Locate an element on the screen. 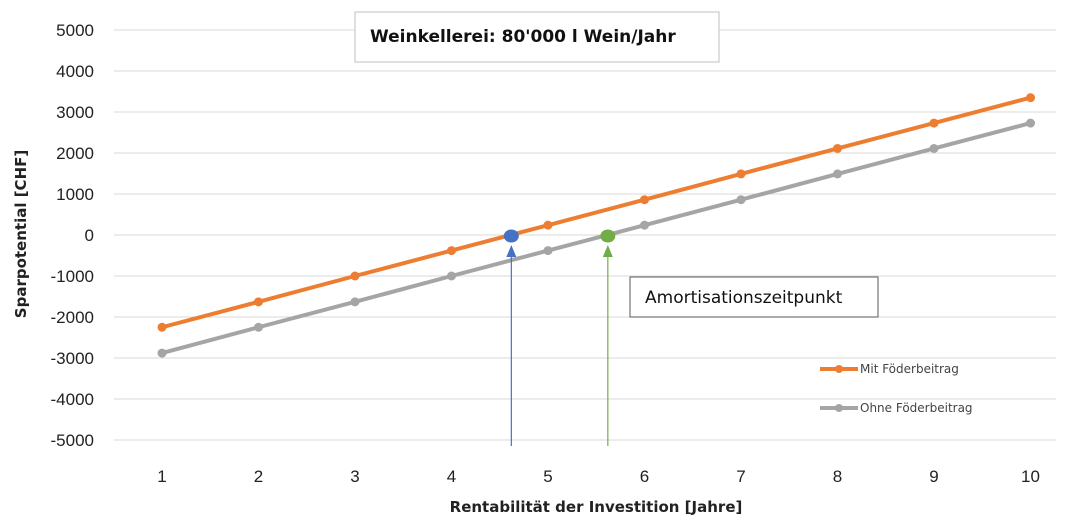 Image resolution: width=1067 pixels, height=520 pixels. annotation-label: Amortisationszeitpunkt is located at coordinates (744, 298).